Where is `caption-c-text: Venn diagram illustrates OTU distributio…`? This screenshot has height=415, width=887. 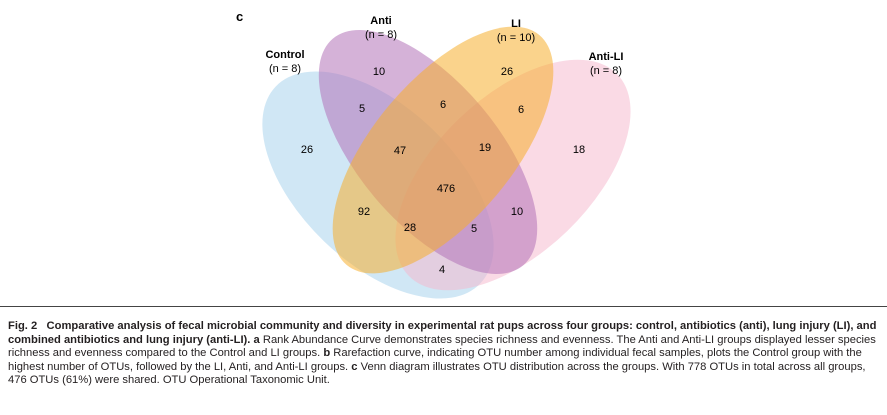
caption-c-text: Venn diagram illustrates OTU distributio… is located at coordinates (437, 373).